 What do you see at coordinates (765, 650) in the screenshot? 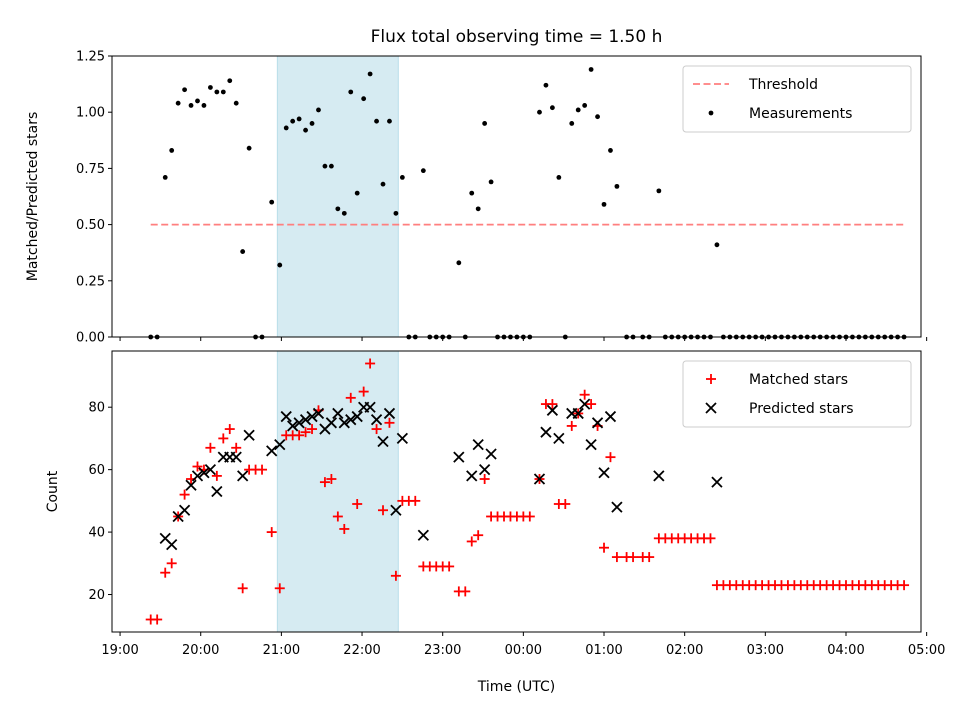
I see `x-tick-label: 03:00` at bounding box center [765, 650].